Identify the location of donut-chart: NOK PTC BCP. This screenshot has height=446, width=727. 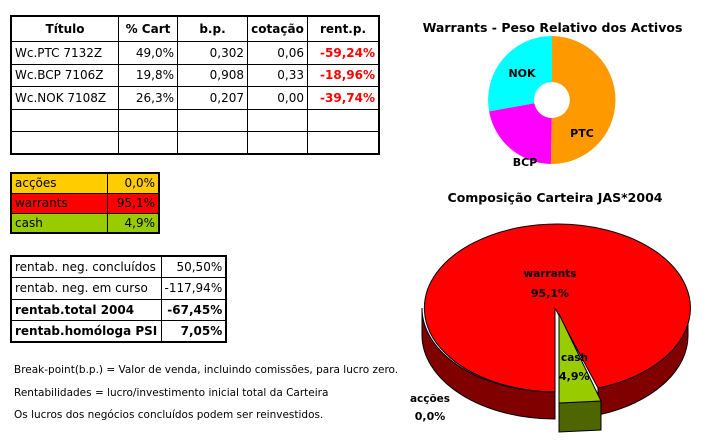
(552, 102).